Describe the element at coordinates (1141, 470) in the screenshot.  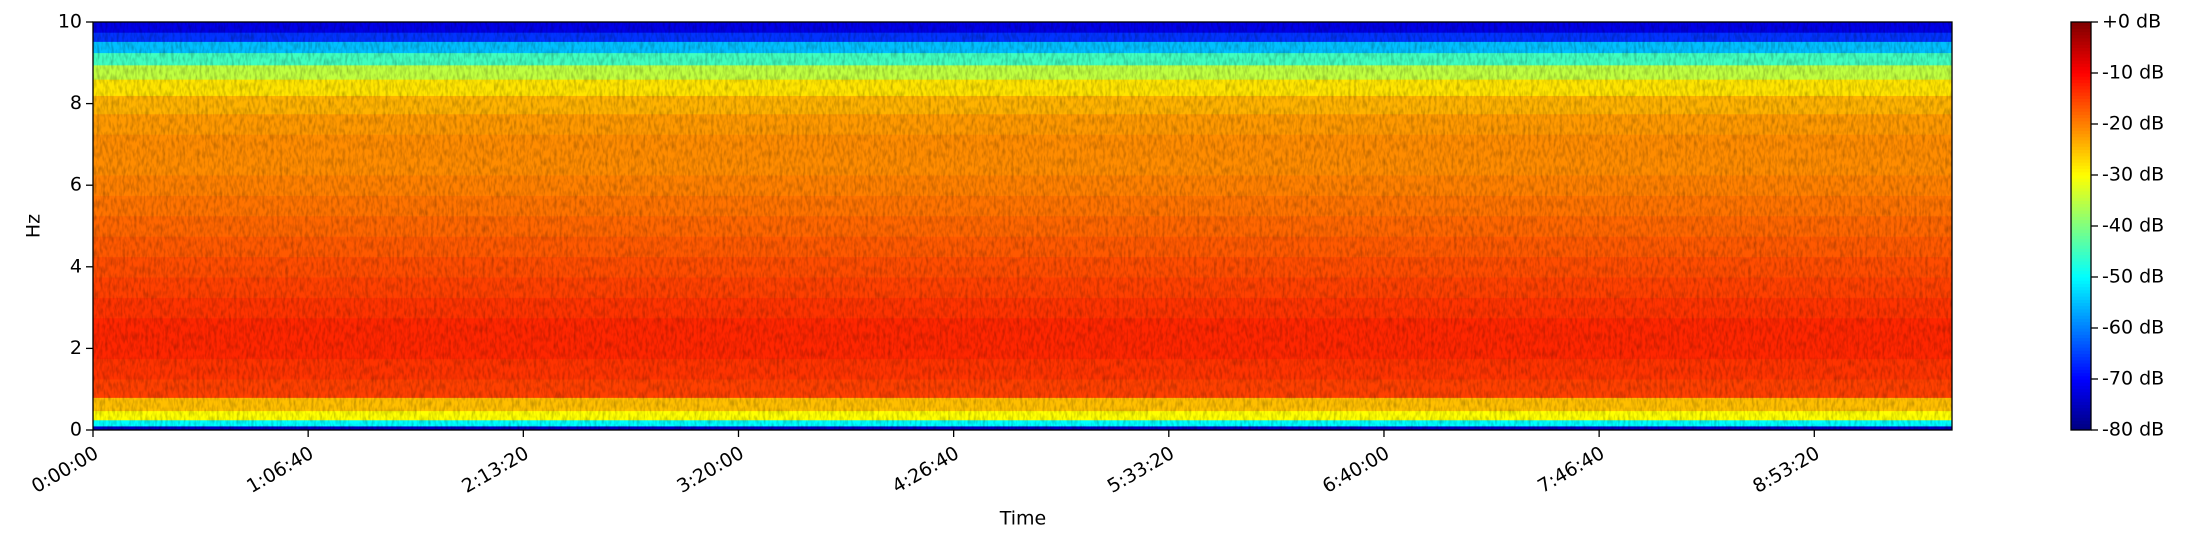
I see `x-tick-label: 5:33:20` at that location.